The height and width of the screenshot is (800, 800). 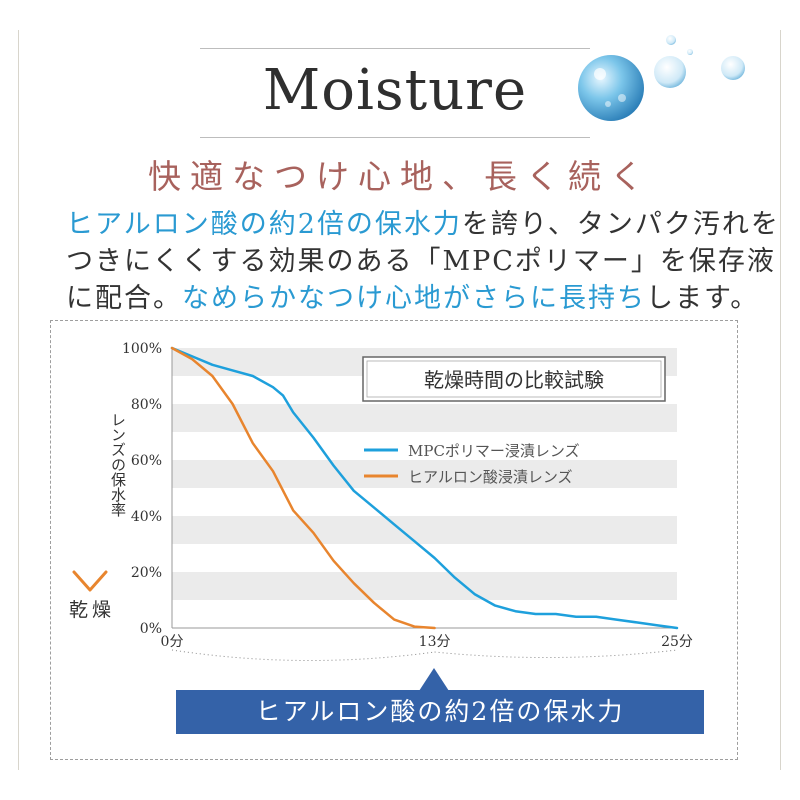 What do you see at coordinates (146, 405) in the screenshot?
I see `y-tick-label: 80%` at bounding box center [146, 405].